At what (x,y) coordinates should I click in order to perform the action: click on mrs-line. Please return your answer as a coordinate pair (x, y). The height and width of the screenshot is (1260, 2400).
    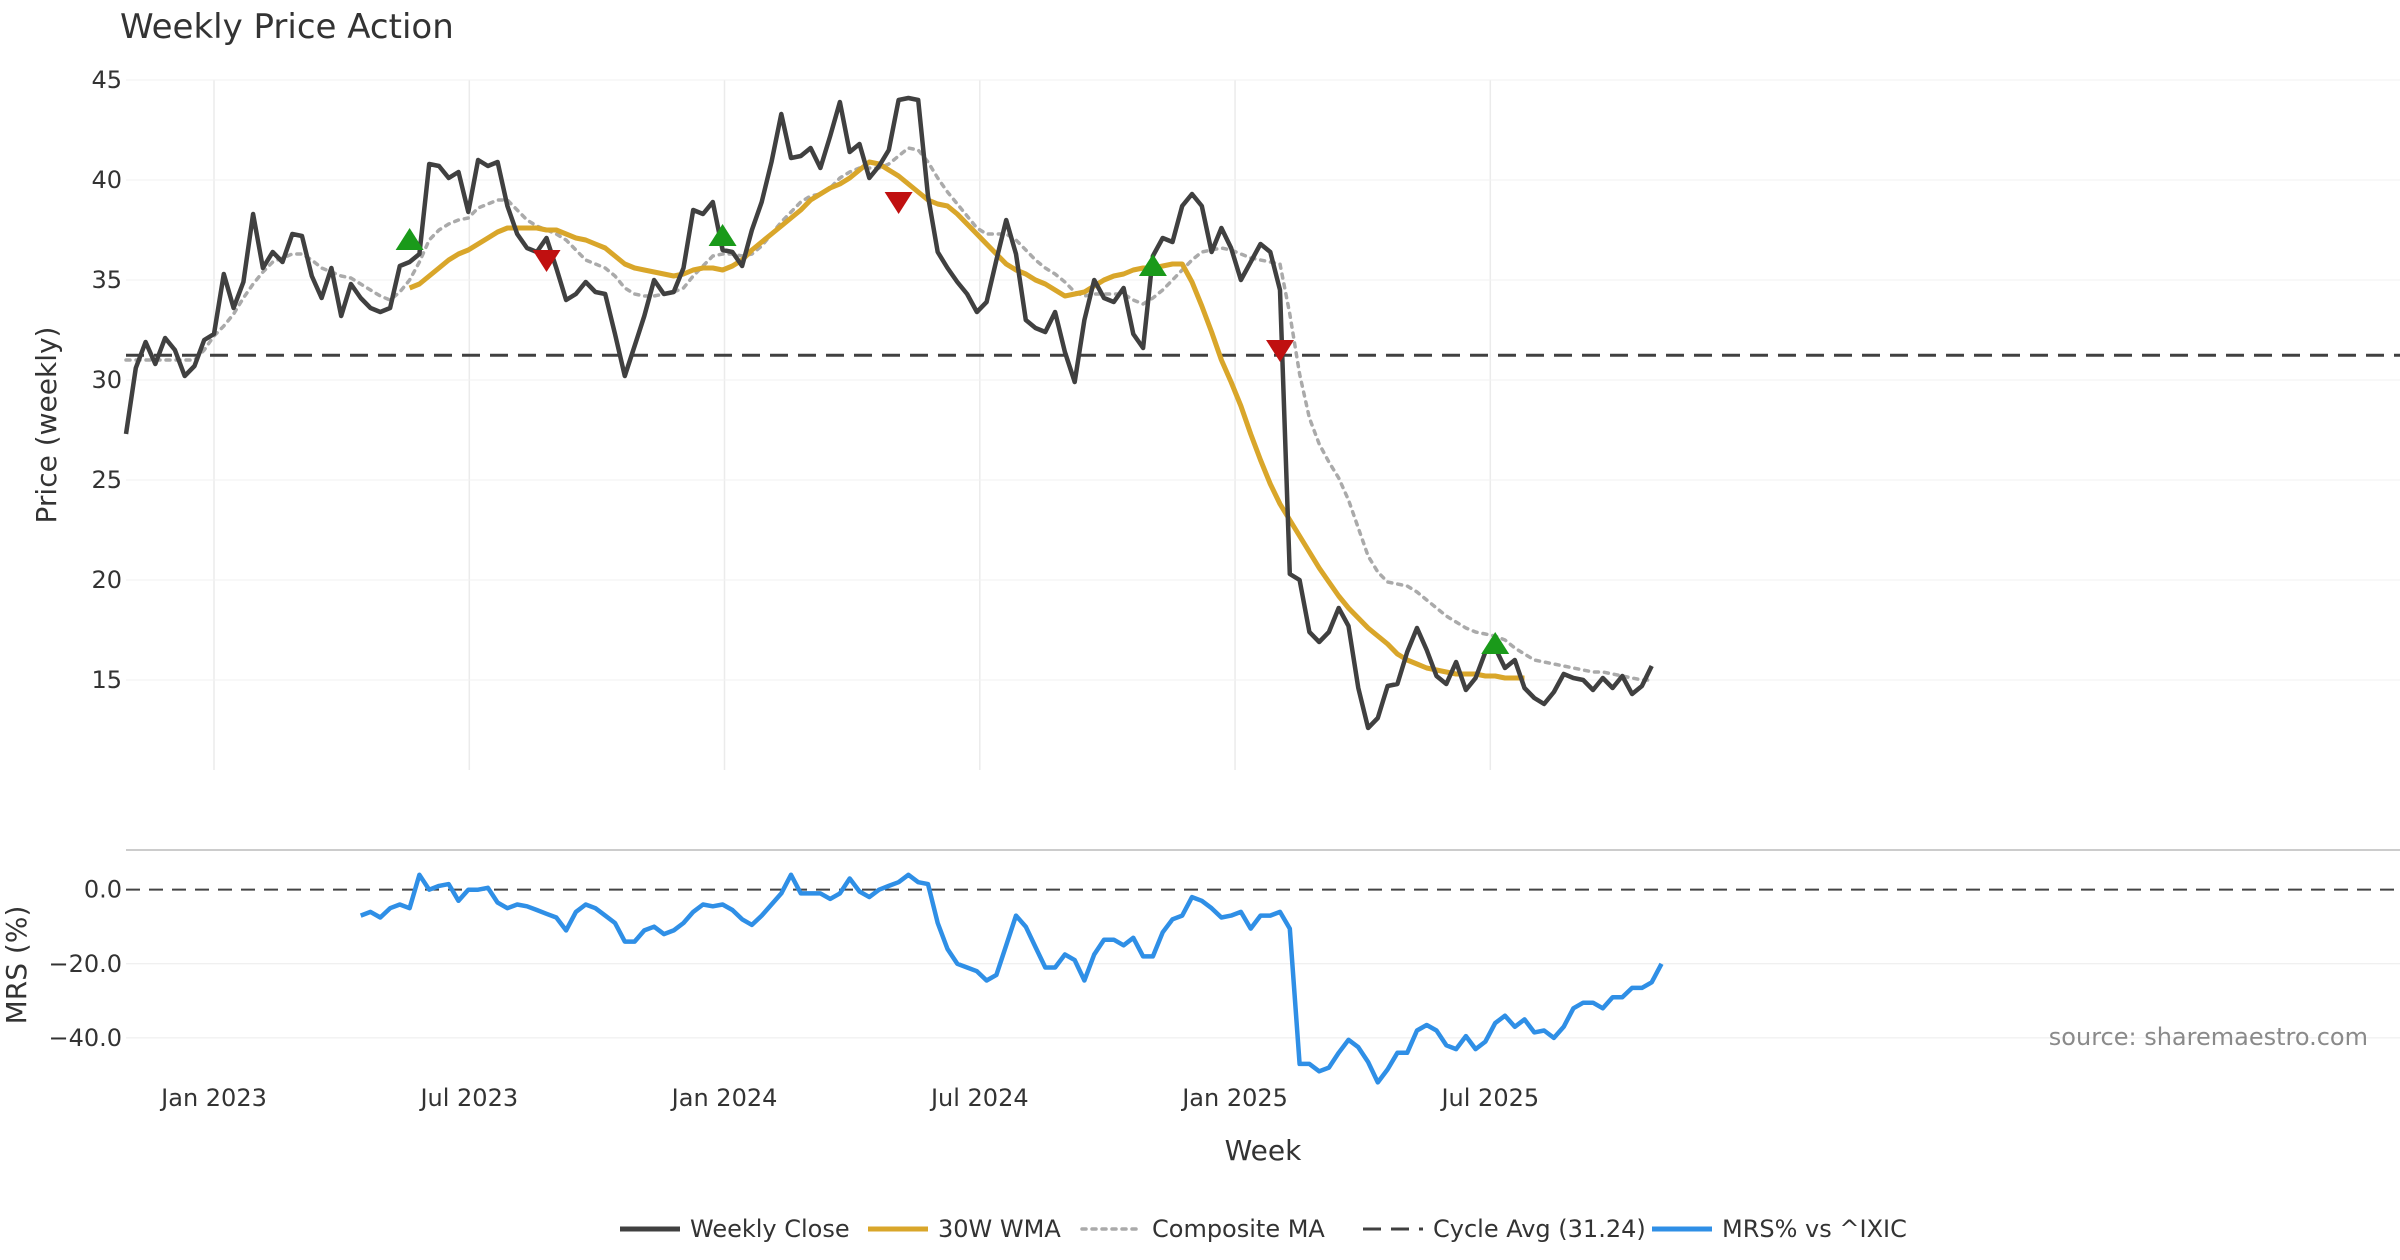
    Looking at the image, I should click on (1011, 978).